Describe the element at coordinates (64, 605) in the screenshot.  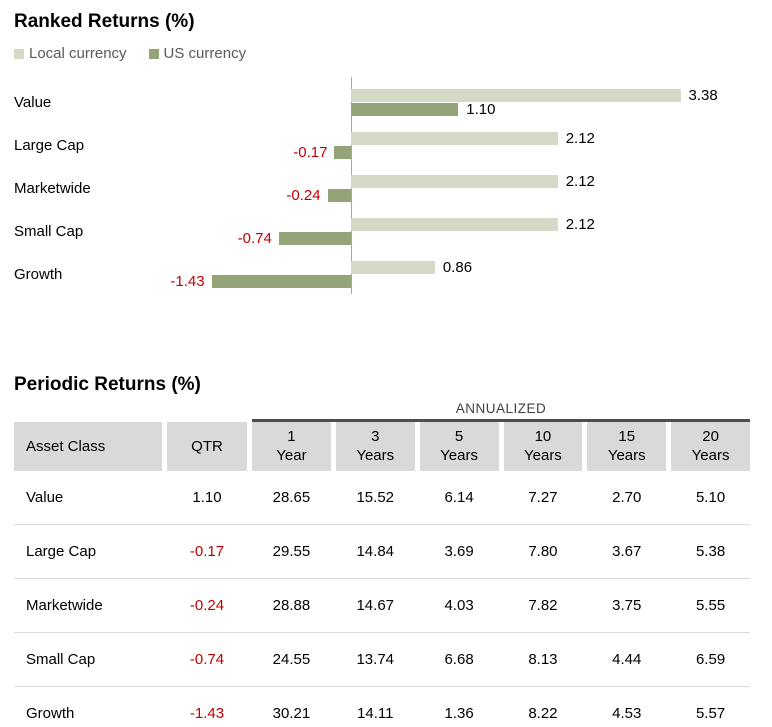
I see `asset-class-cell: Marketwide` at that location.